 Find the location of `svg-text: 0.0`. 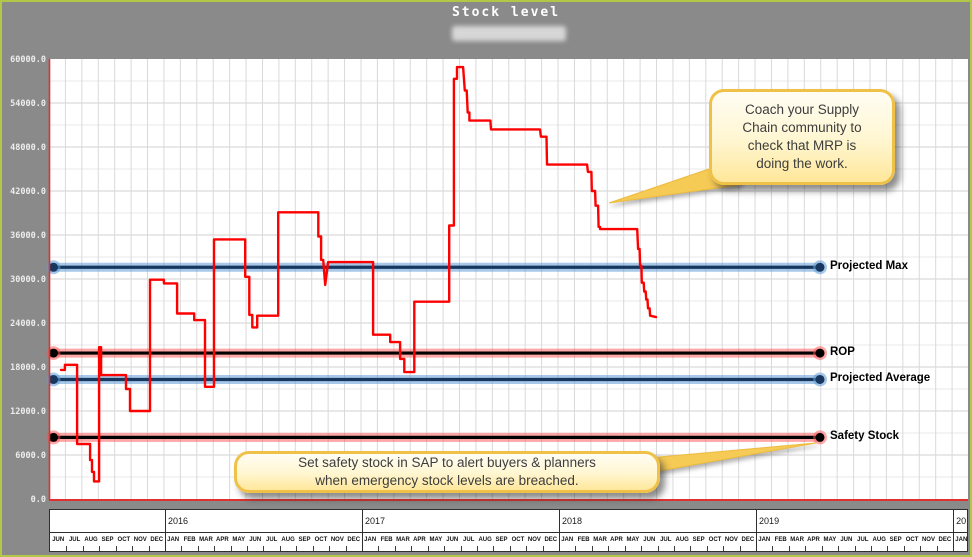

svg-text: 0.0 is located at coordinates (38, 500).